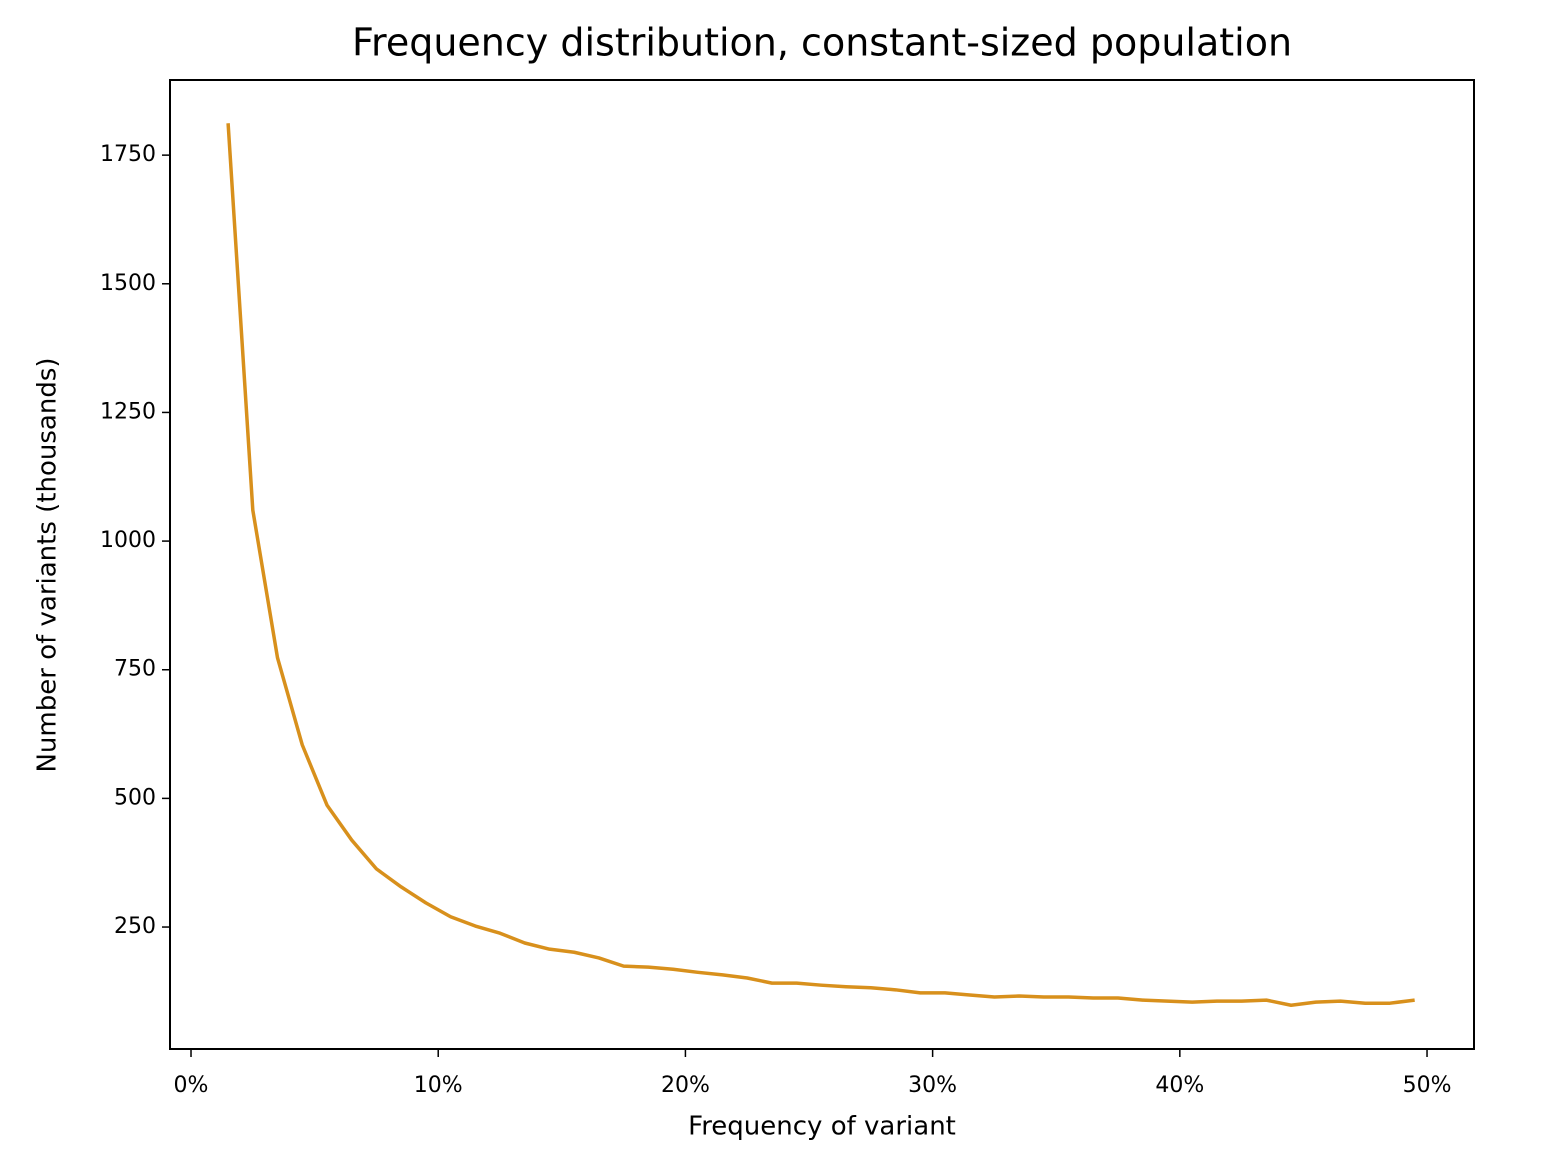 Image resolution: width=1566 pixels, height=1168 pixels. Describe the element at coordinates (438, 1085) in the screenshot. I see `x-tick-label: 10%` at that location.